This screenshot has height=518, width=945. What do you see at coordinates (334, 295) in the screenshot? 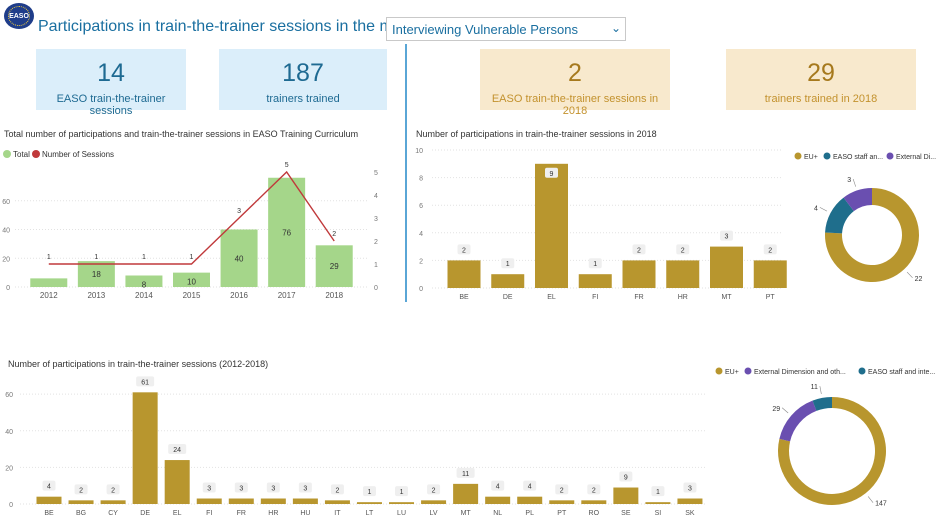
I see `x-tick-label: 2018` at bounding box center [334, 295].